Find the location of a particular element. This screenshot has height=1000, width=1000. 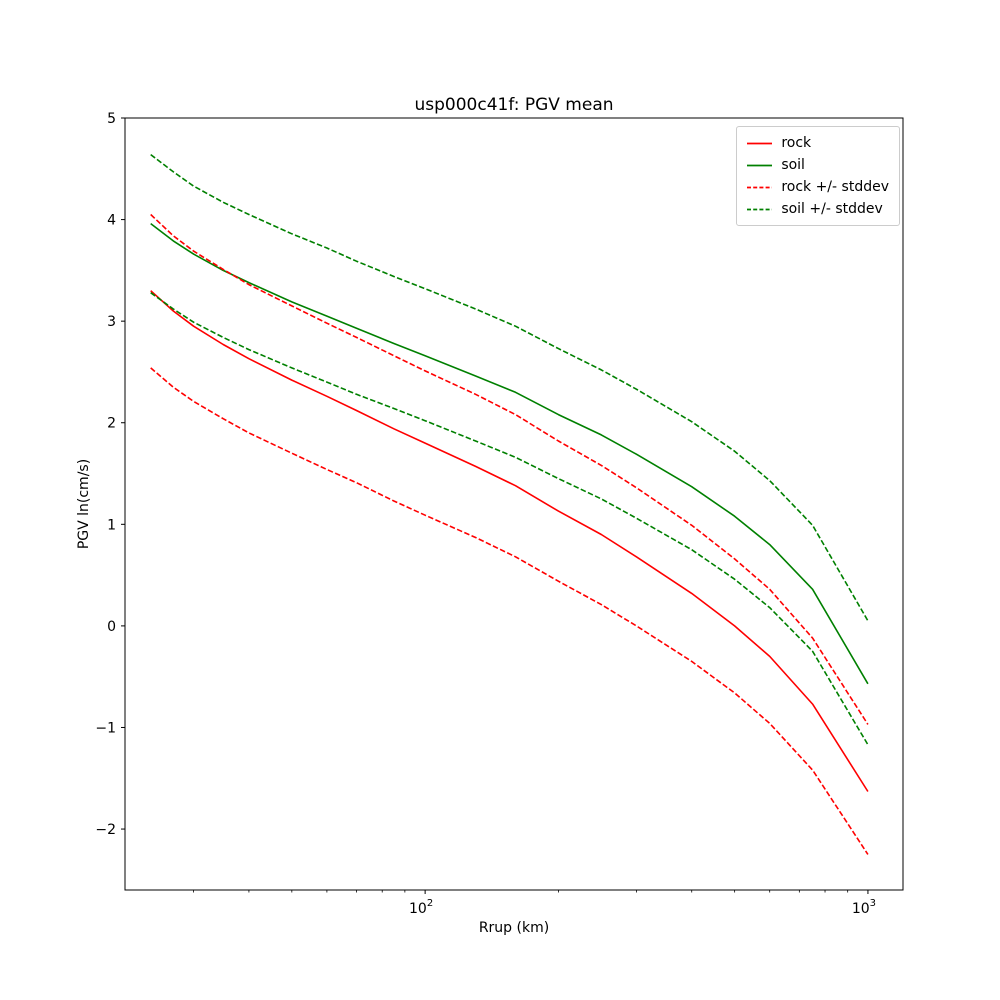

legend-item-label: soil +/- stddev is located at coordinates (832, 209).